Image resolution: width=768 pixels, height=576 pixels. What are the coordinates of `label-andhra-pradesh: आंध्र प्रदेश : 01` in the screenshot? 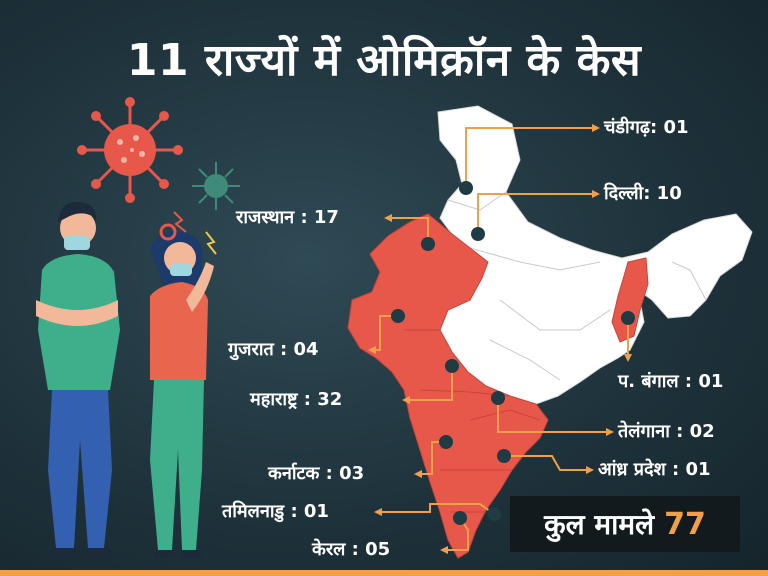 It's located at (654, 469).